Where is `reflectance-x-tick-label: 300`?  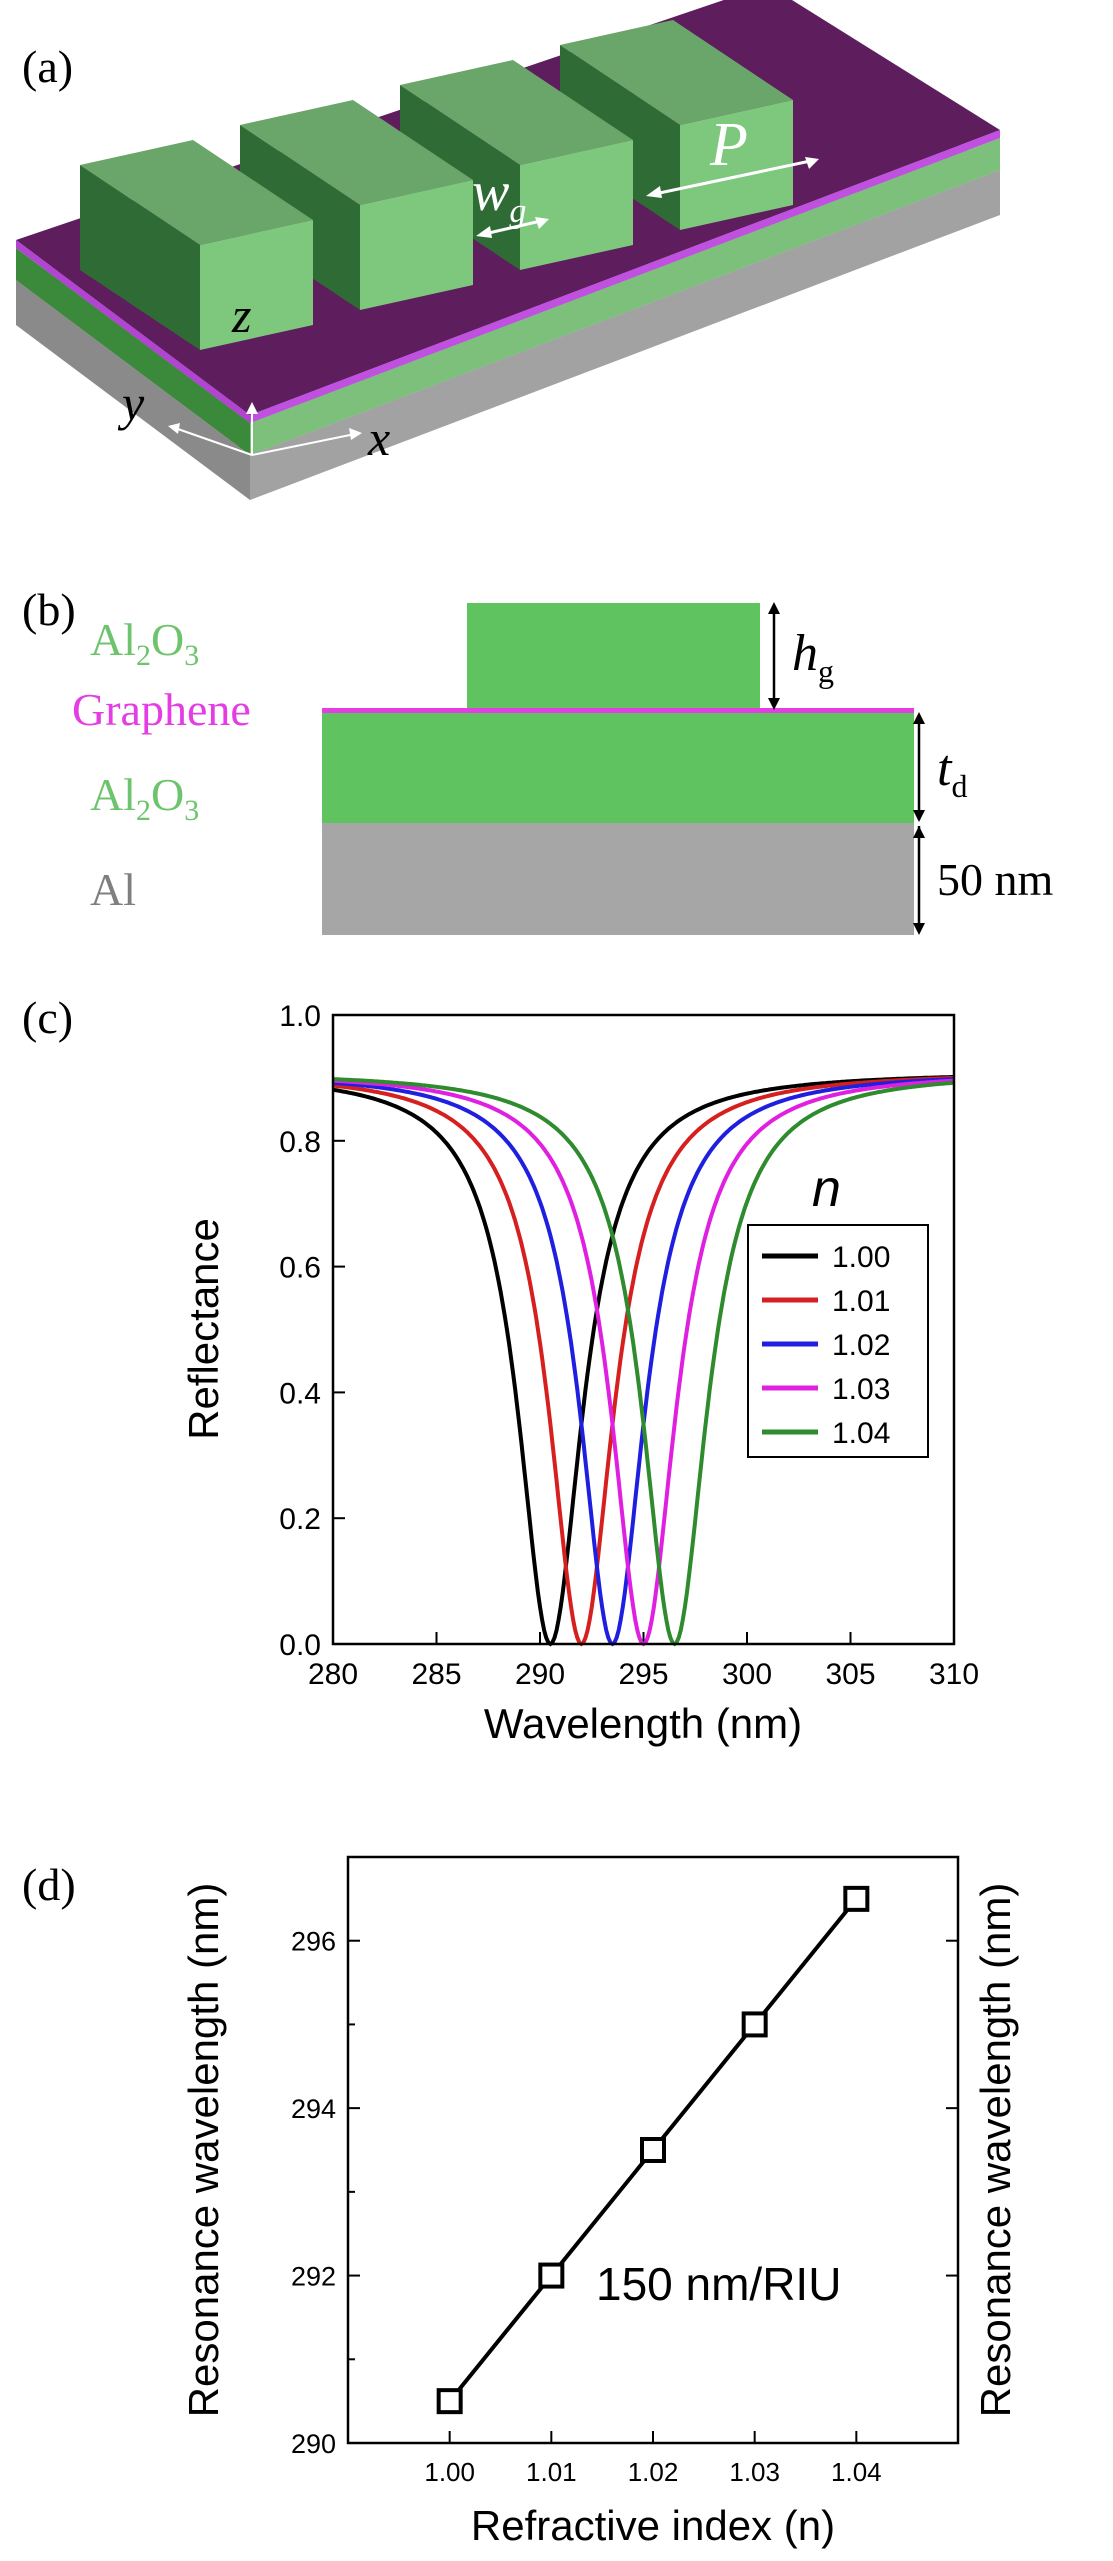 reflectance-x-tick-label: 300 is located at coordinates (747, 1674).